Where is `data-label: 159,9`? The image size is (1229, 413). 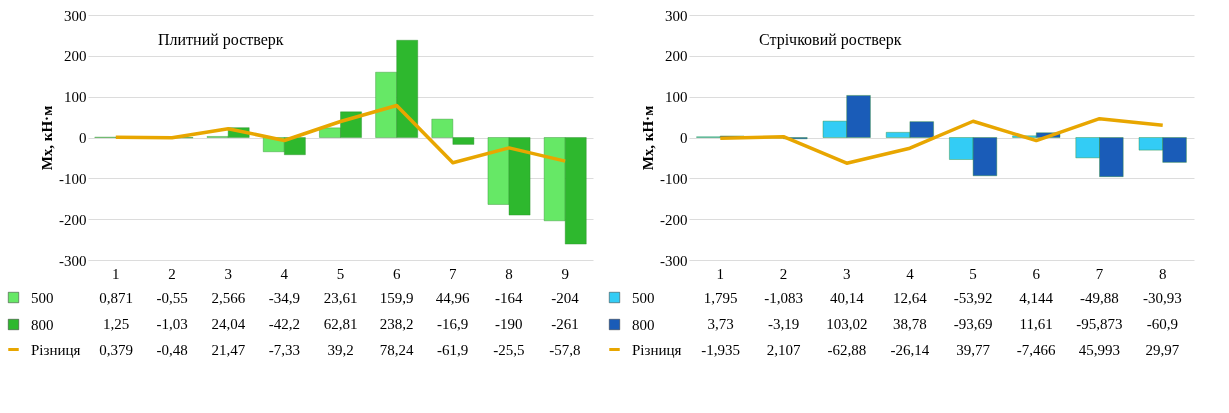
data-label: 159,9 is located at coordinates (396, 298).